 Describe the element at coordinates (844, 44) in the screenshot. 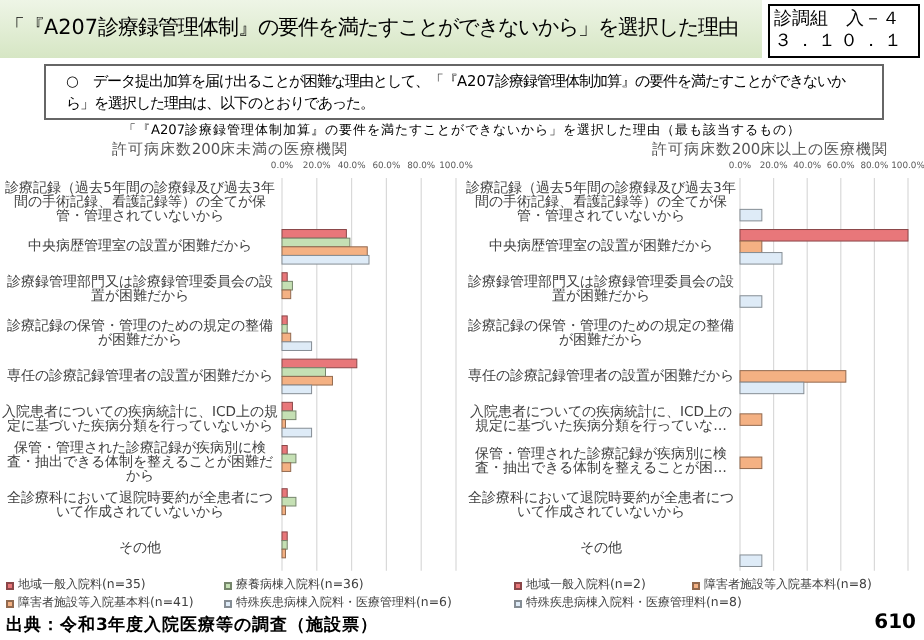

I see `text: ３．１０．１` at that location.